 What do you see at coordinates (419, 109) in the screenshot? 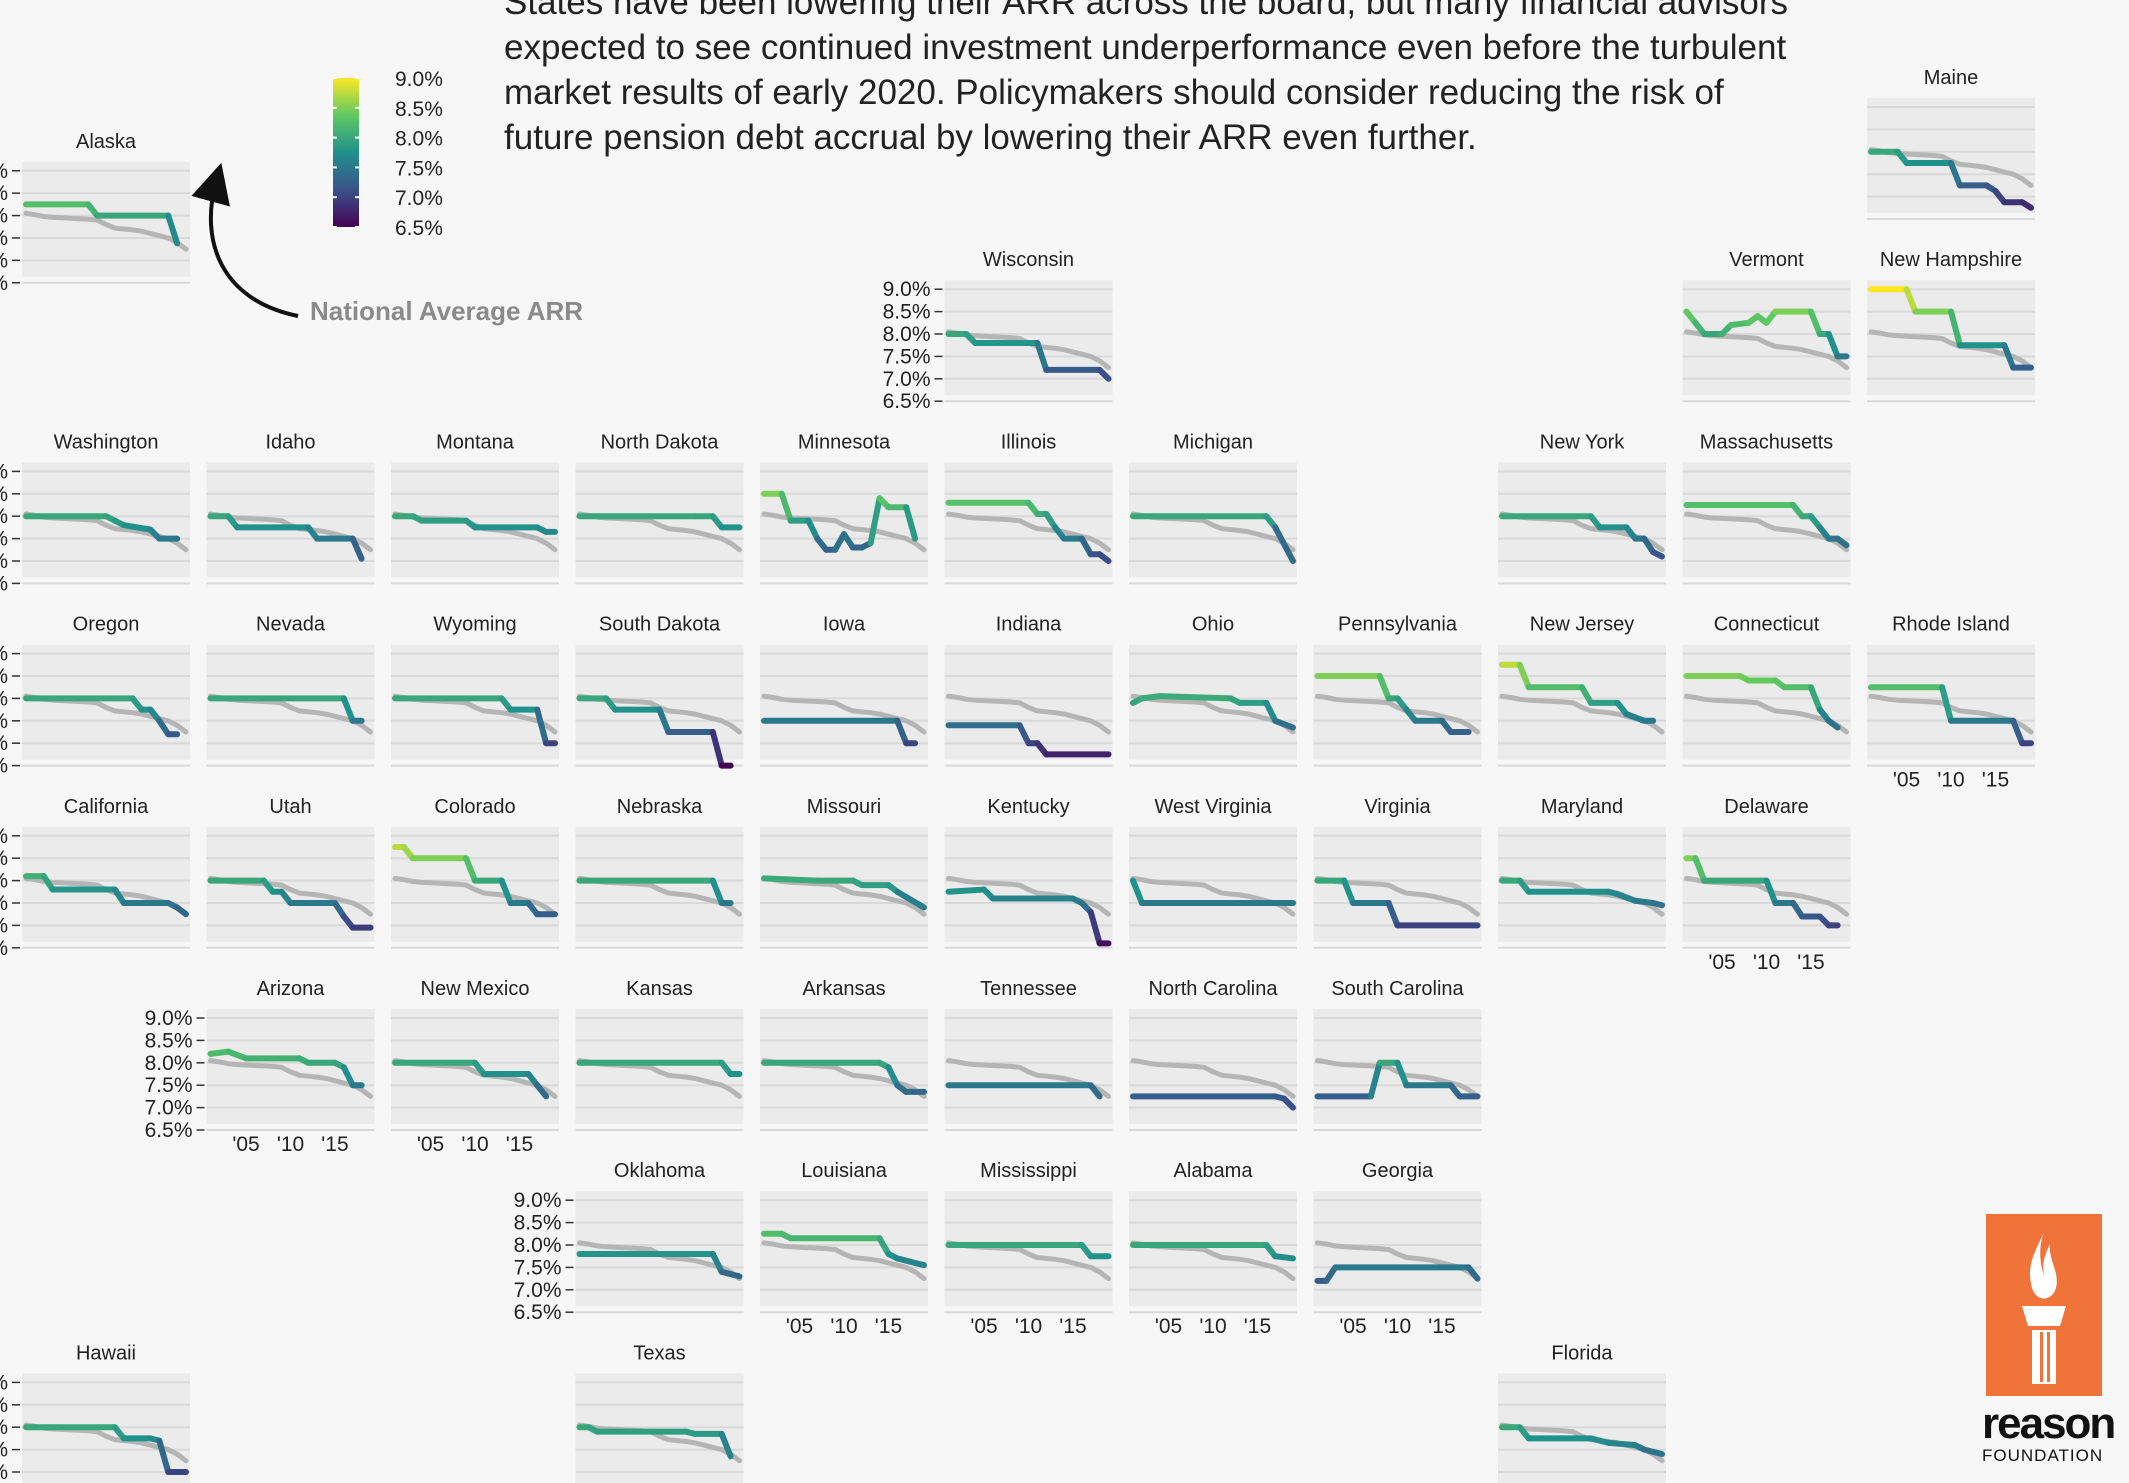
I see `colorbar-label: 8.5%` at bounding box center [419, 109].